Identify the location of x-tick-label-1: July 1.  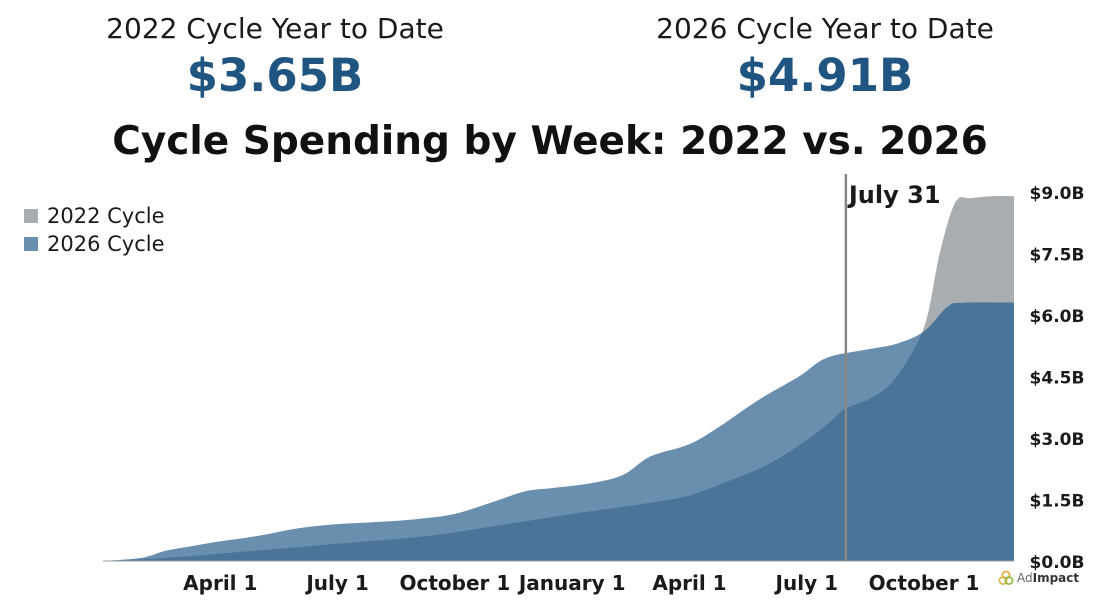
(336, 583).